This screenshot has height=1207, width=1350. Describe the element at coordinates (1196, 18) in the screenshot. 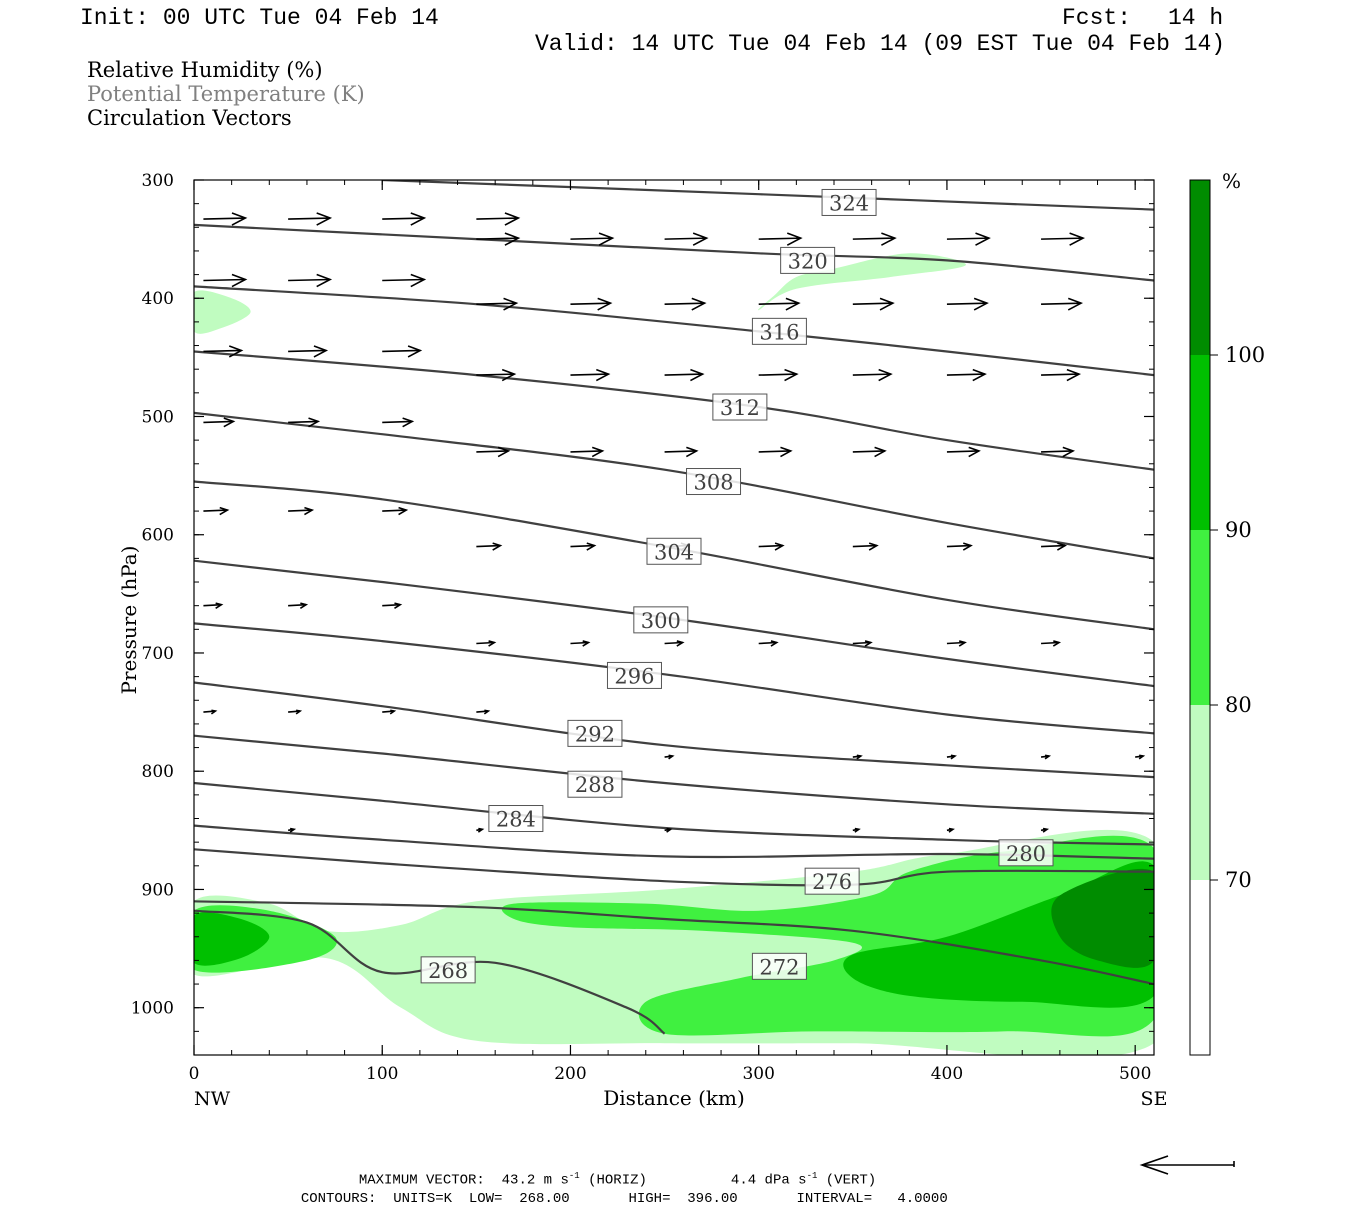

I see `forecast-hour: 14 h` at that location.